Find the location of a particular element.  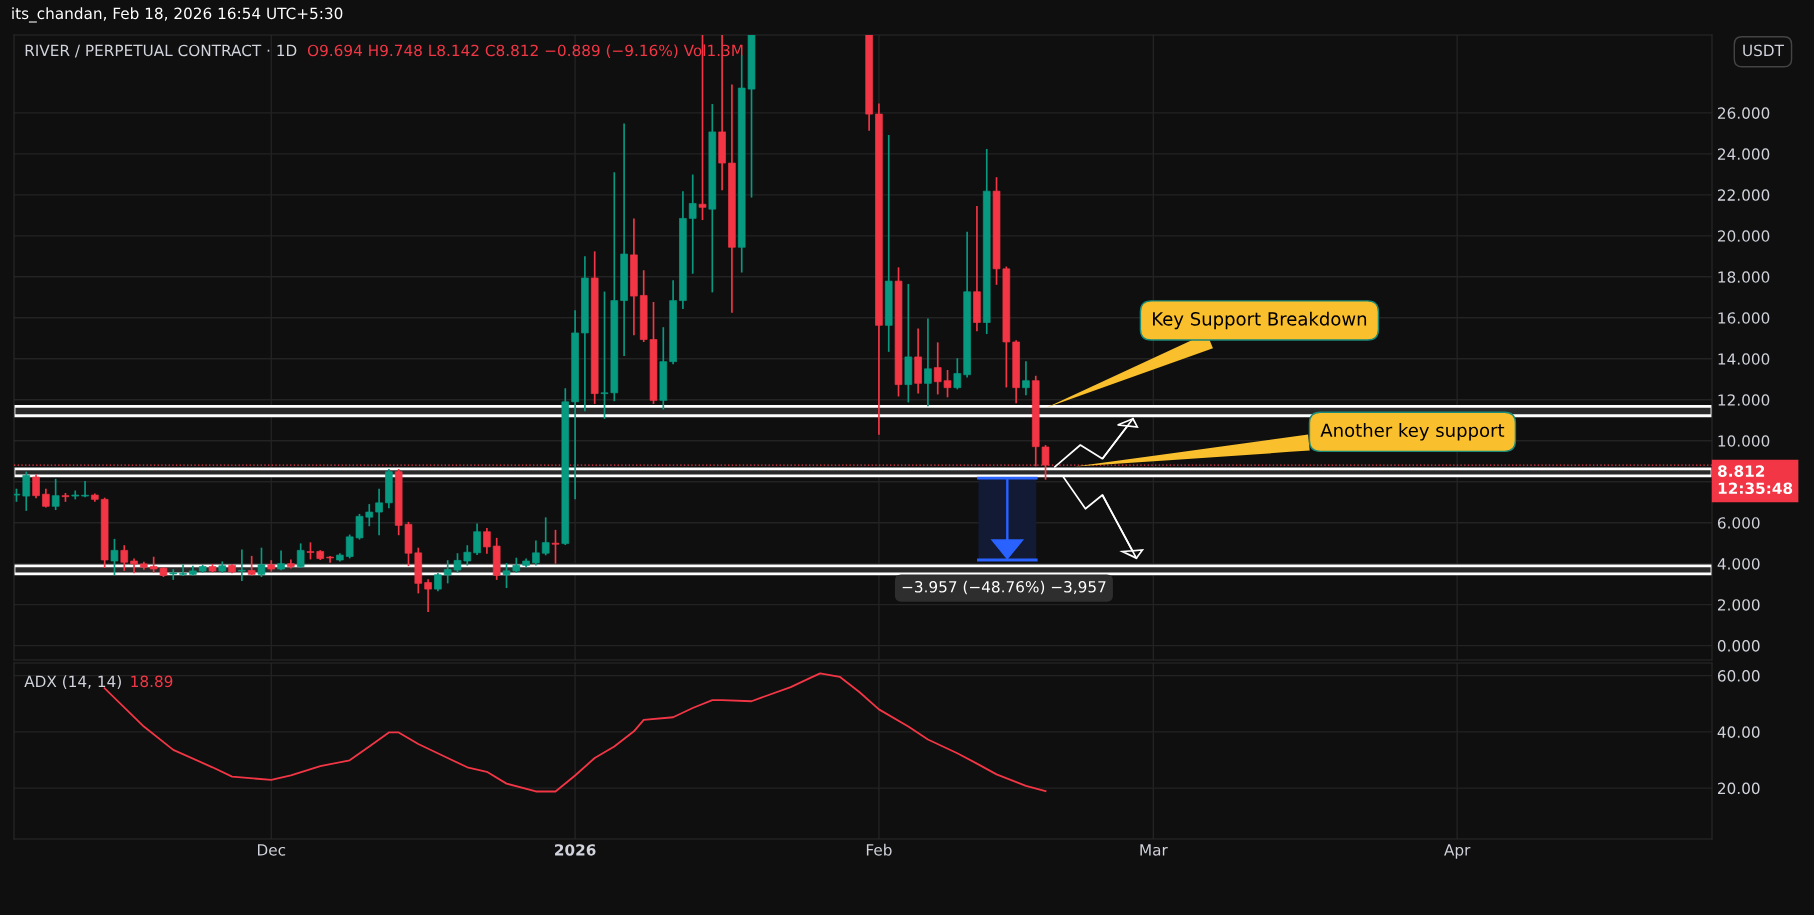

y-tick-label: 20.00 is located at coordinates (1738, 788).